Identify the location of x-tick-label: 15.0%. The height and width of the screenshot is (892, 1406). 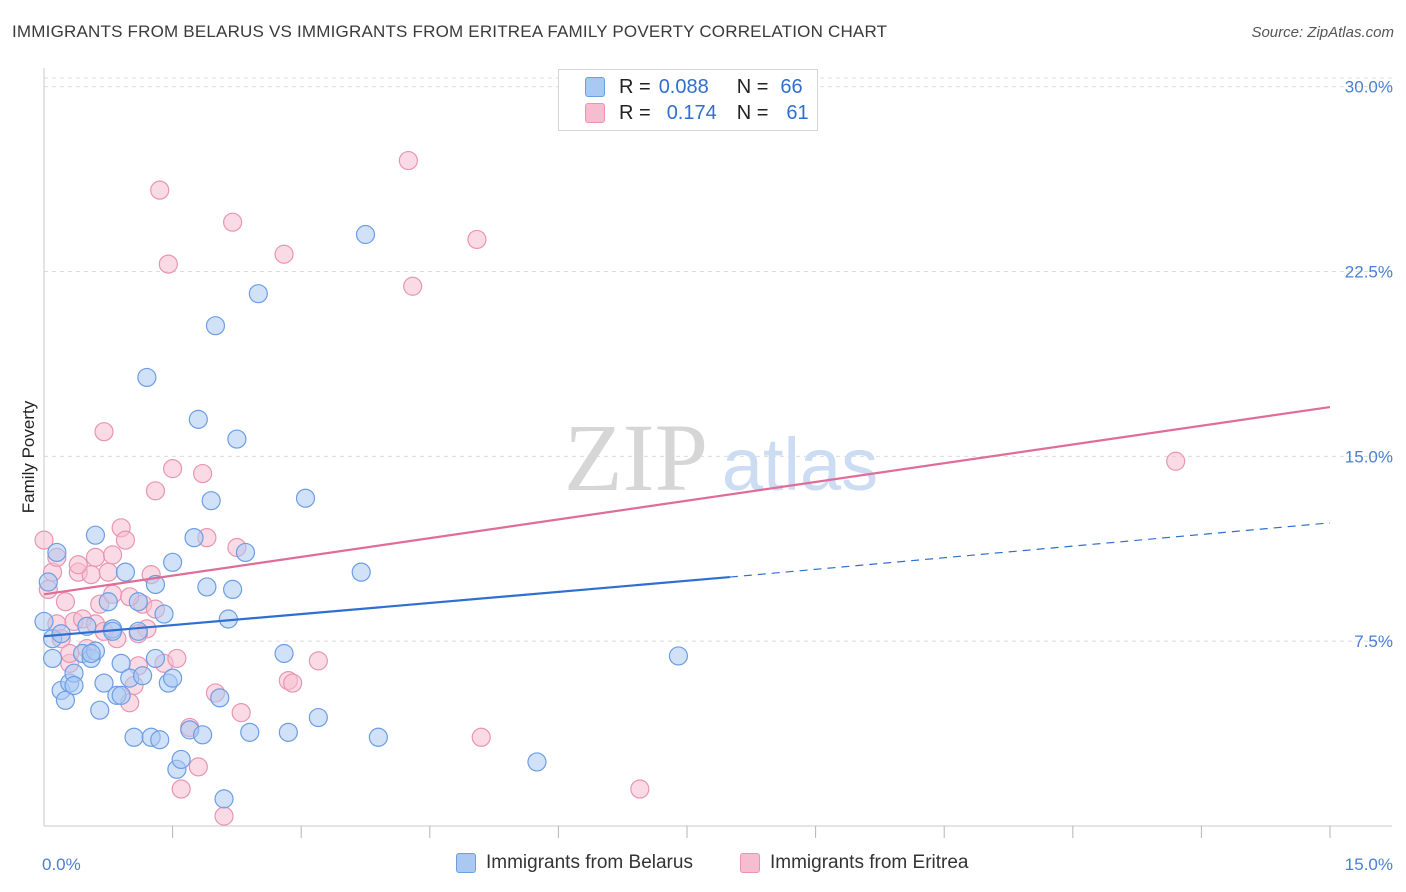
(1369, 864).